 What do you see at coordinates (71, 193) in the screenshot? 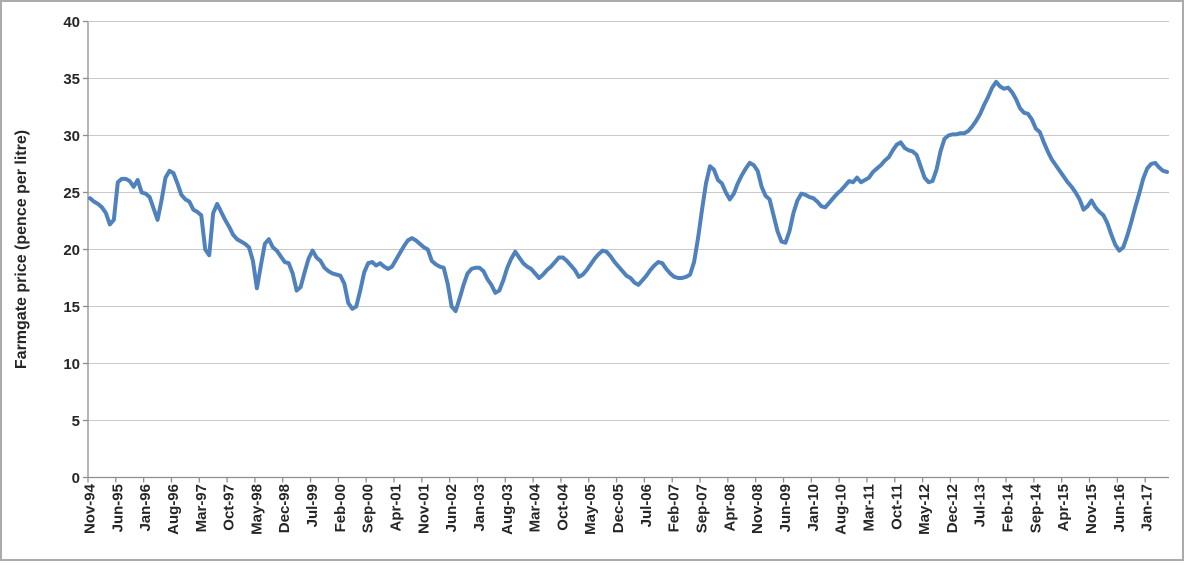
I see `y-tick-label: 25` at bounding box center [71, 193].